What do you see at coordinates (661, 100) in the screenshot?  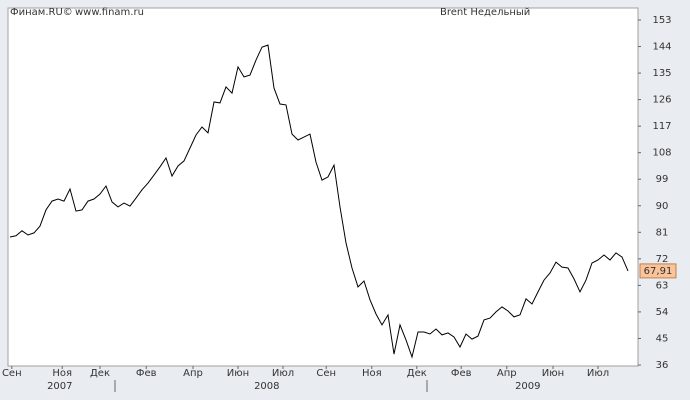 I see `y-tick-label: 126` at bounding box center [661, 100].